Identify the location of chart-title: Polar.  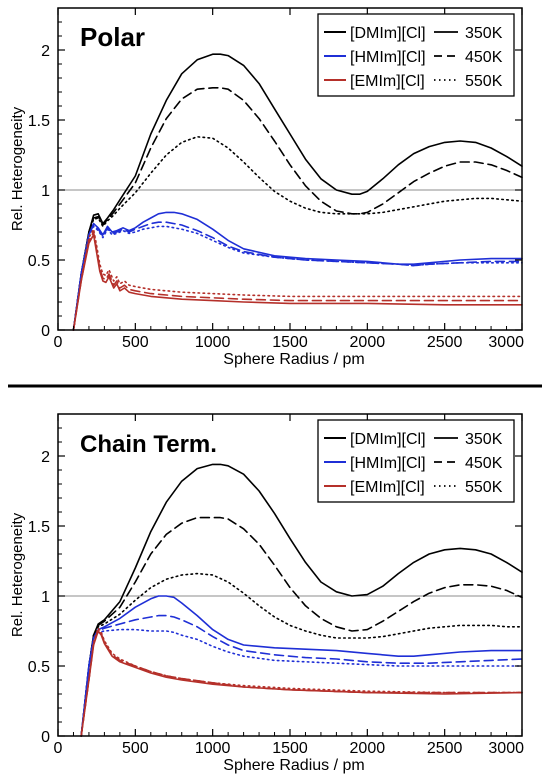
(112, 37).